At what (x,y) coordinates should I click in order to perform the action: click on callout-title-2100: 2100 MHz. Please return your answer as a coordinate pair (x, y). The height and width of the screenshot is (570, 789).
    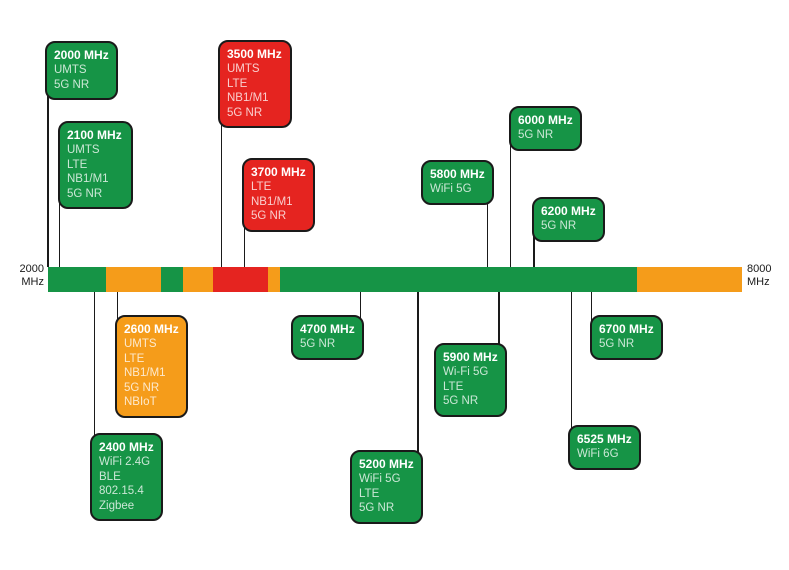
    Looking at the image, I should click on (94, 135).